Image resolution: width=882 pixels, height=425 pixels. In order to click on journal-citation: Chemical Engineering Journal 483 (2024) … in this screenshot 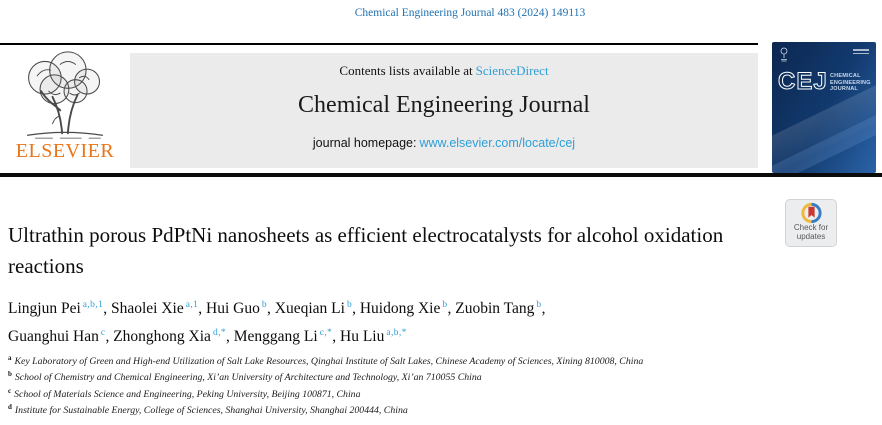, I will do `click(470, 13)`.